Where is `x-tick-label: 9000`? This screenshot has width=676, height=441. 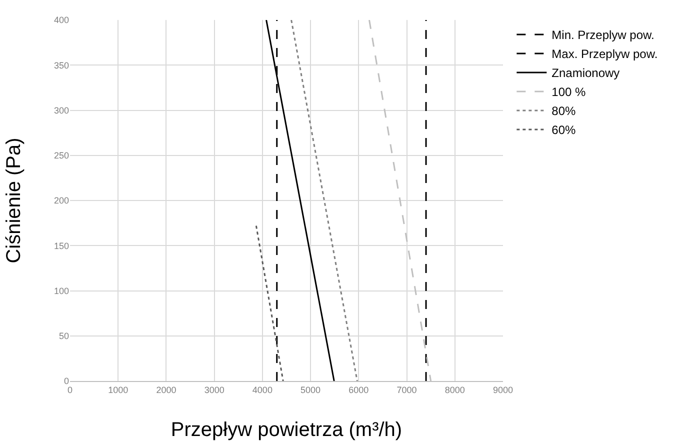 x-tick-label: 9000 is located at coordinates (503, 389).